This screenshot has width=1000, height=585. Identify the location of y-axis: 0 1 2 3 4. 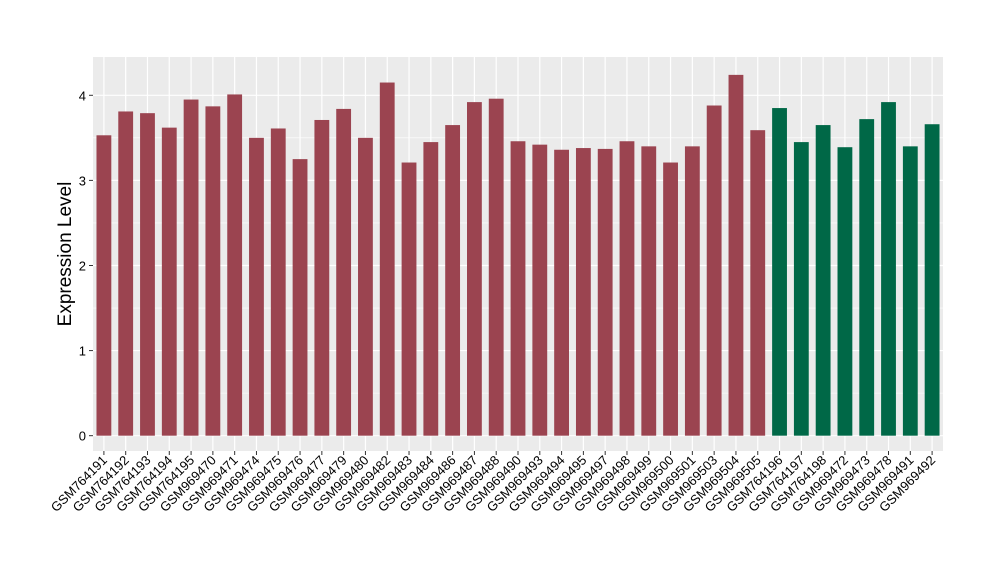
(86, 266).